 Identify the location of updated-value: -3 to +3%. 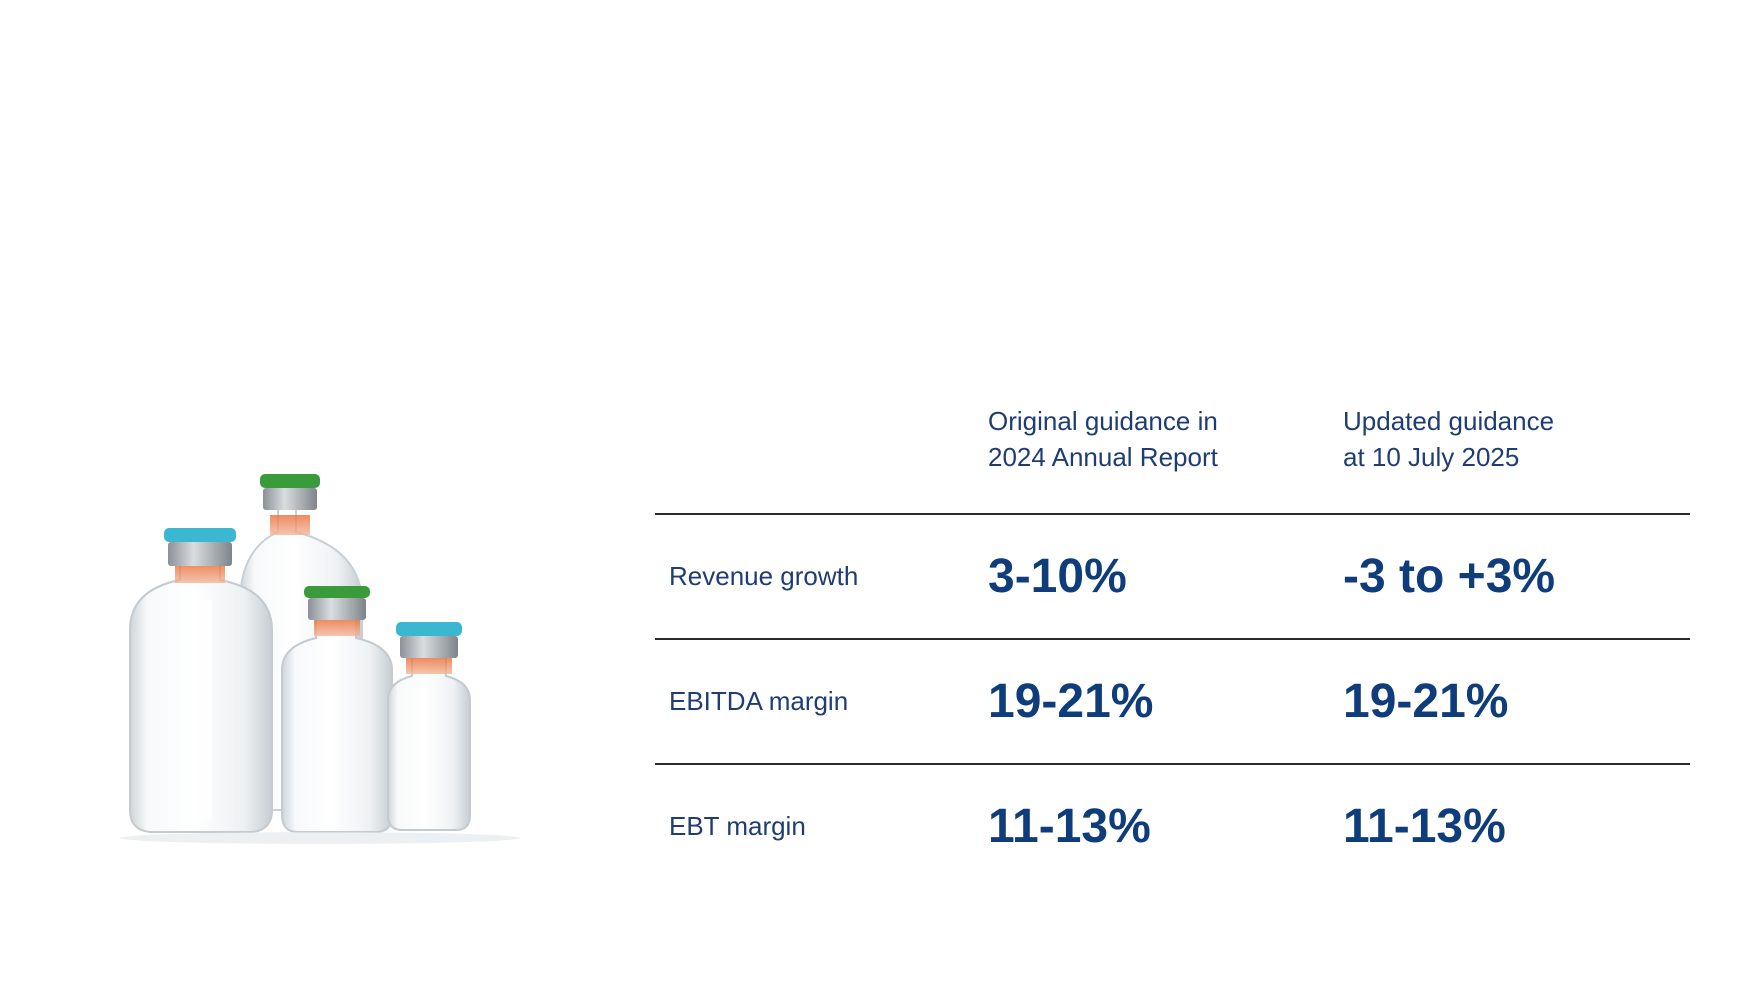
(1449, 576).